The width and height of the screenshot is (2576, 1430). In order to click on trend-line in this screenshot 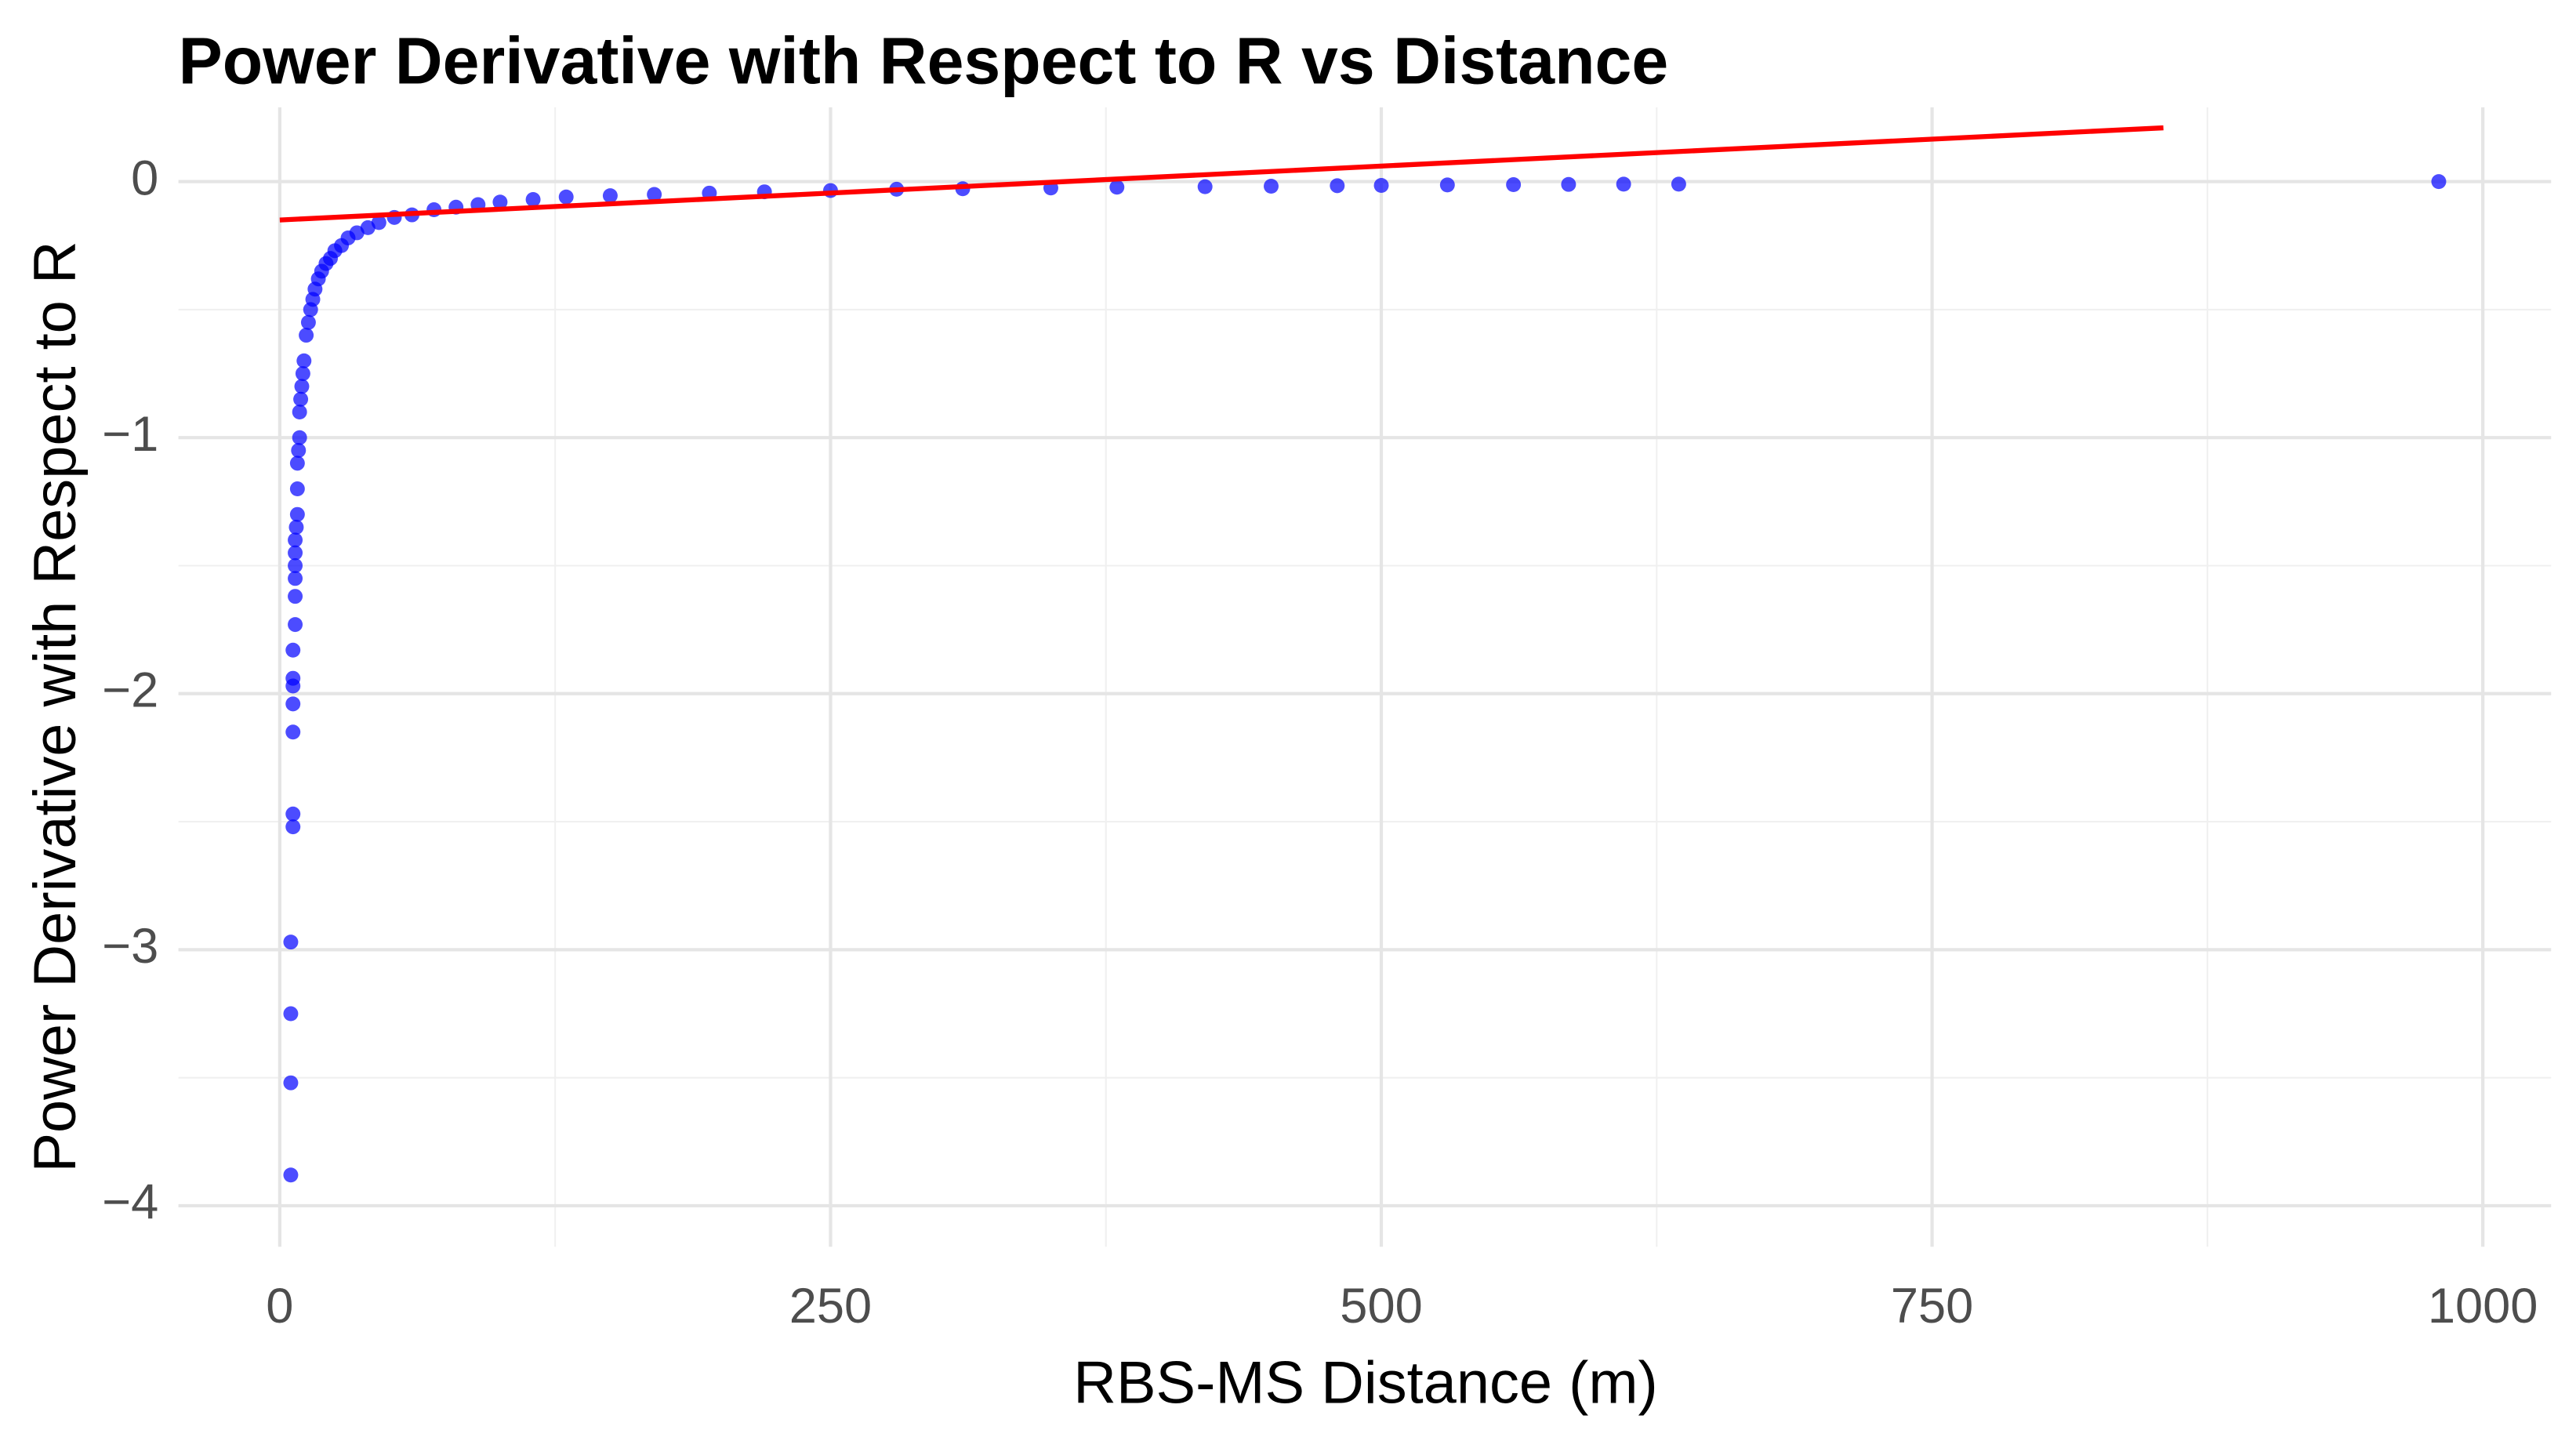, I will do `click(1222, 174)`.